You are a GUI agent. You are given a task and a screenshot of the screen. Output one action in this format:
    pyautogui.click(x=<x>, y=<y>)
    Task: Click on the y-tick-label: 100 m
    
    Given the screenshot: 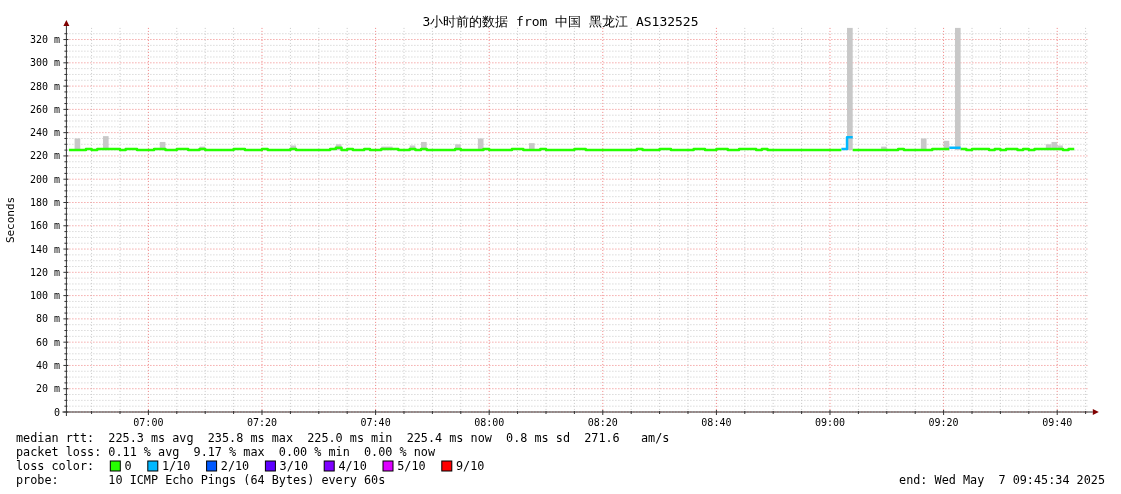 What is the action you would take?
    pyautogui.click(x=44, y=296)
    